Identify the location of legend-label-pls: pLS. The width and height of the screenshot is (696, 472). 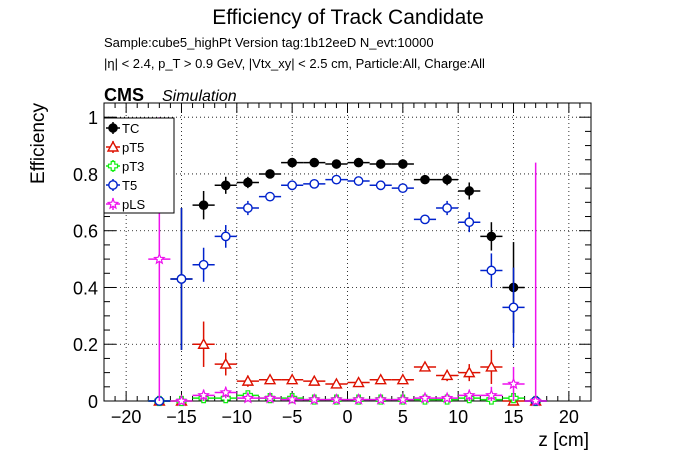
(133, 204).